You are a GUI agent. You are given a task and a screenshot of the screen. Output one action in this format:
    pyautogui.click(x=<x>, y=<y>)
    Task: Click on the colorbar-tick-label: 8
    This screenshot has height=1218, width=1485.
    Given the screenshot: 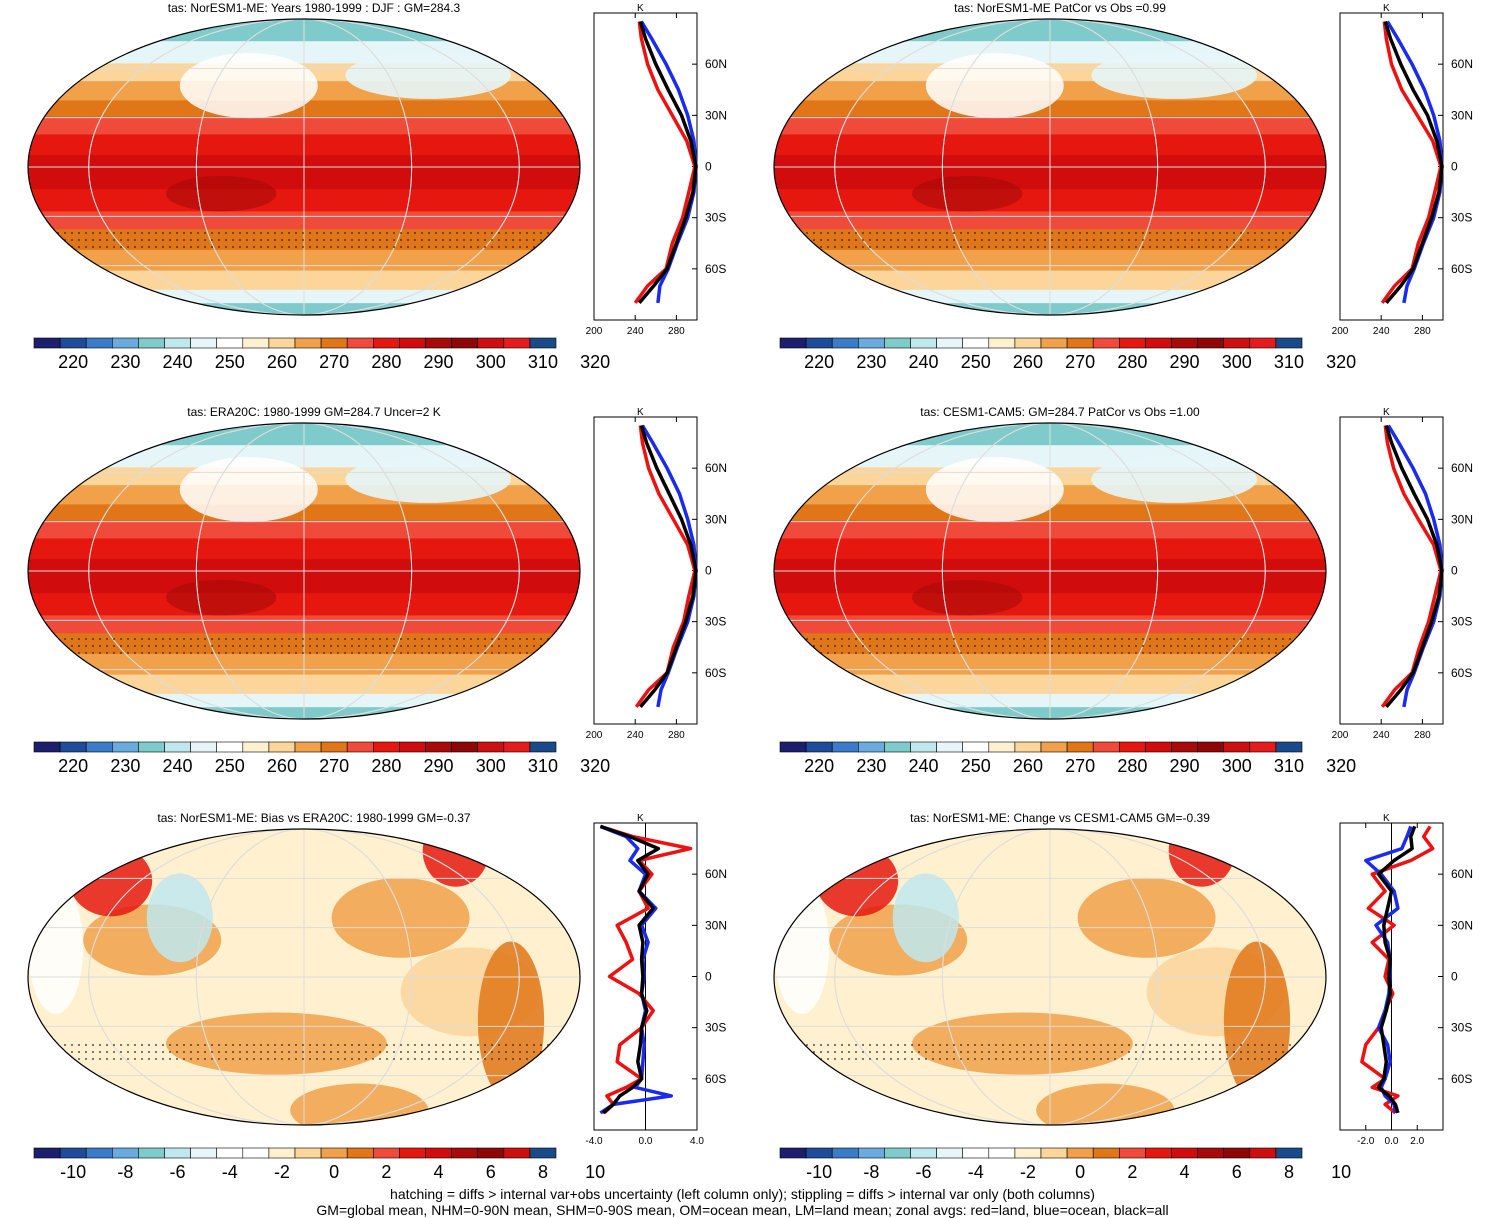 What is the action you would take?
    pyautogui.click(x=1289, y=1172)
    